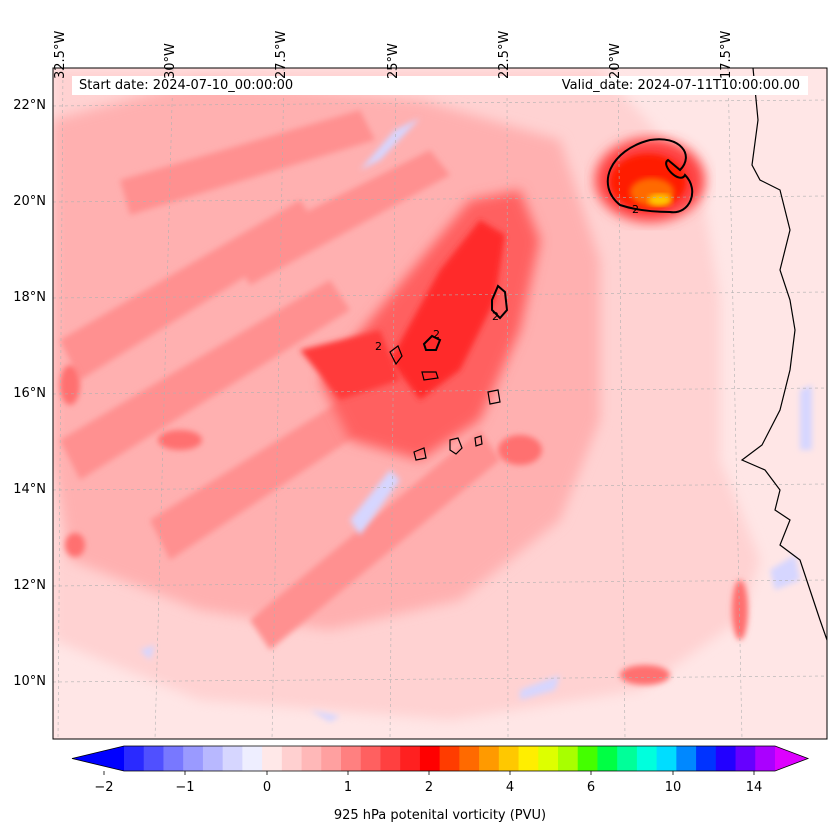 This screenshot has height=836, width=837. I want to click on cbar-tick-neg1: −1, so click(185, 787).